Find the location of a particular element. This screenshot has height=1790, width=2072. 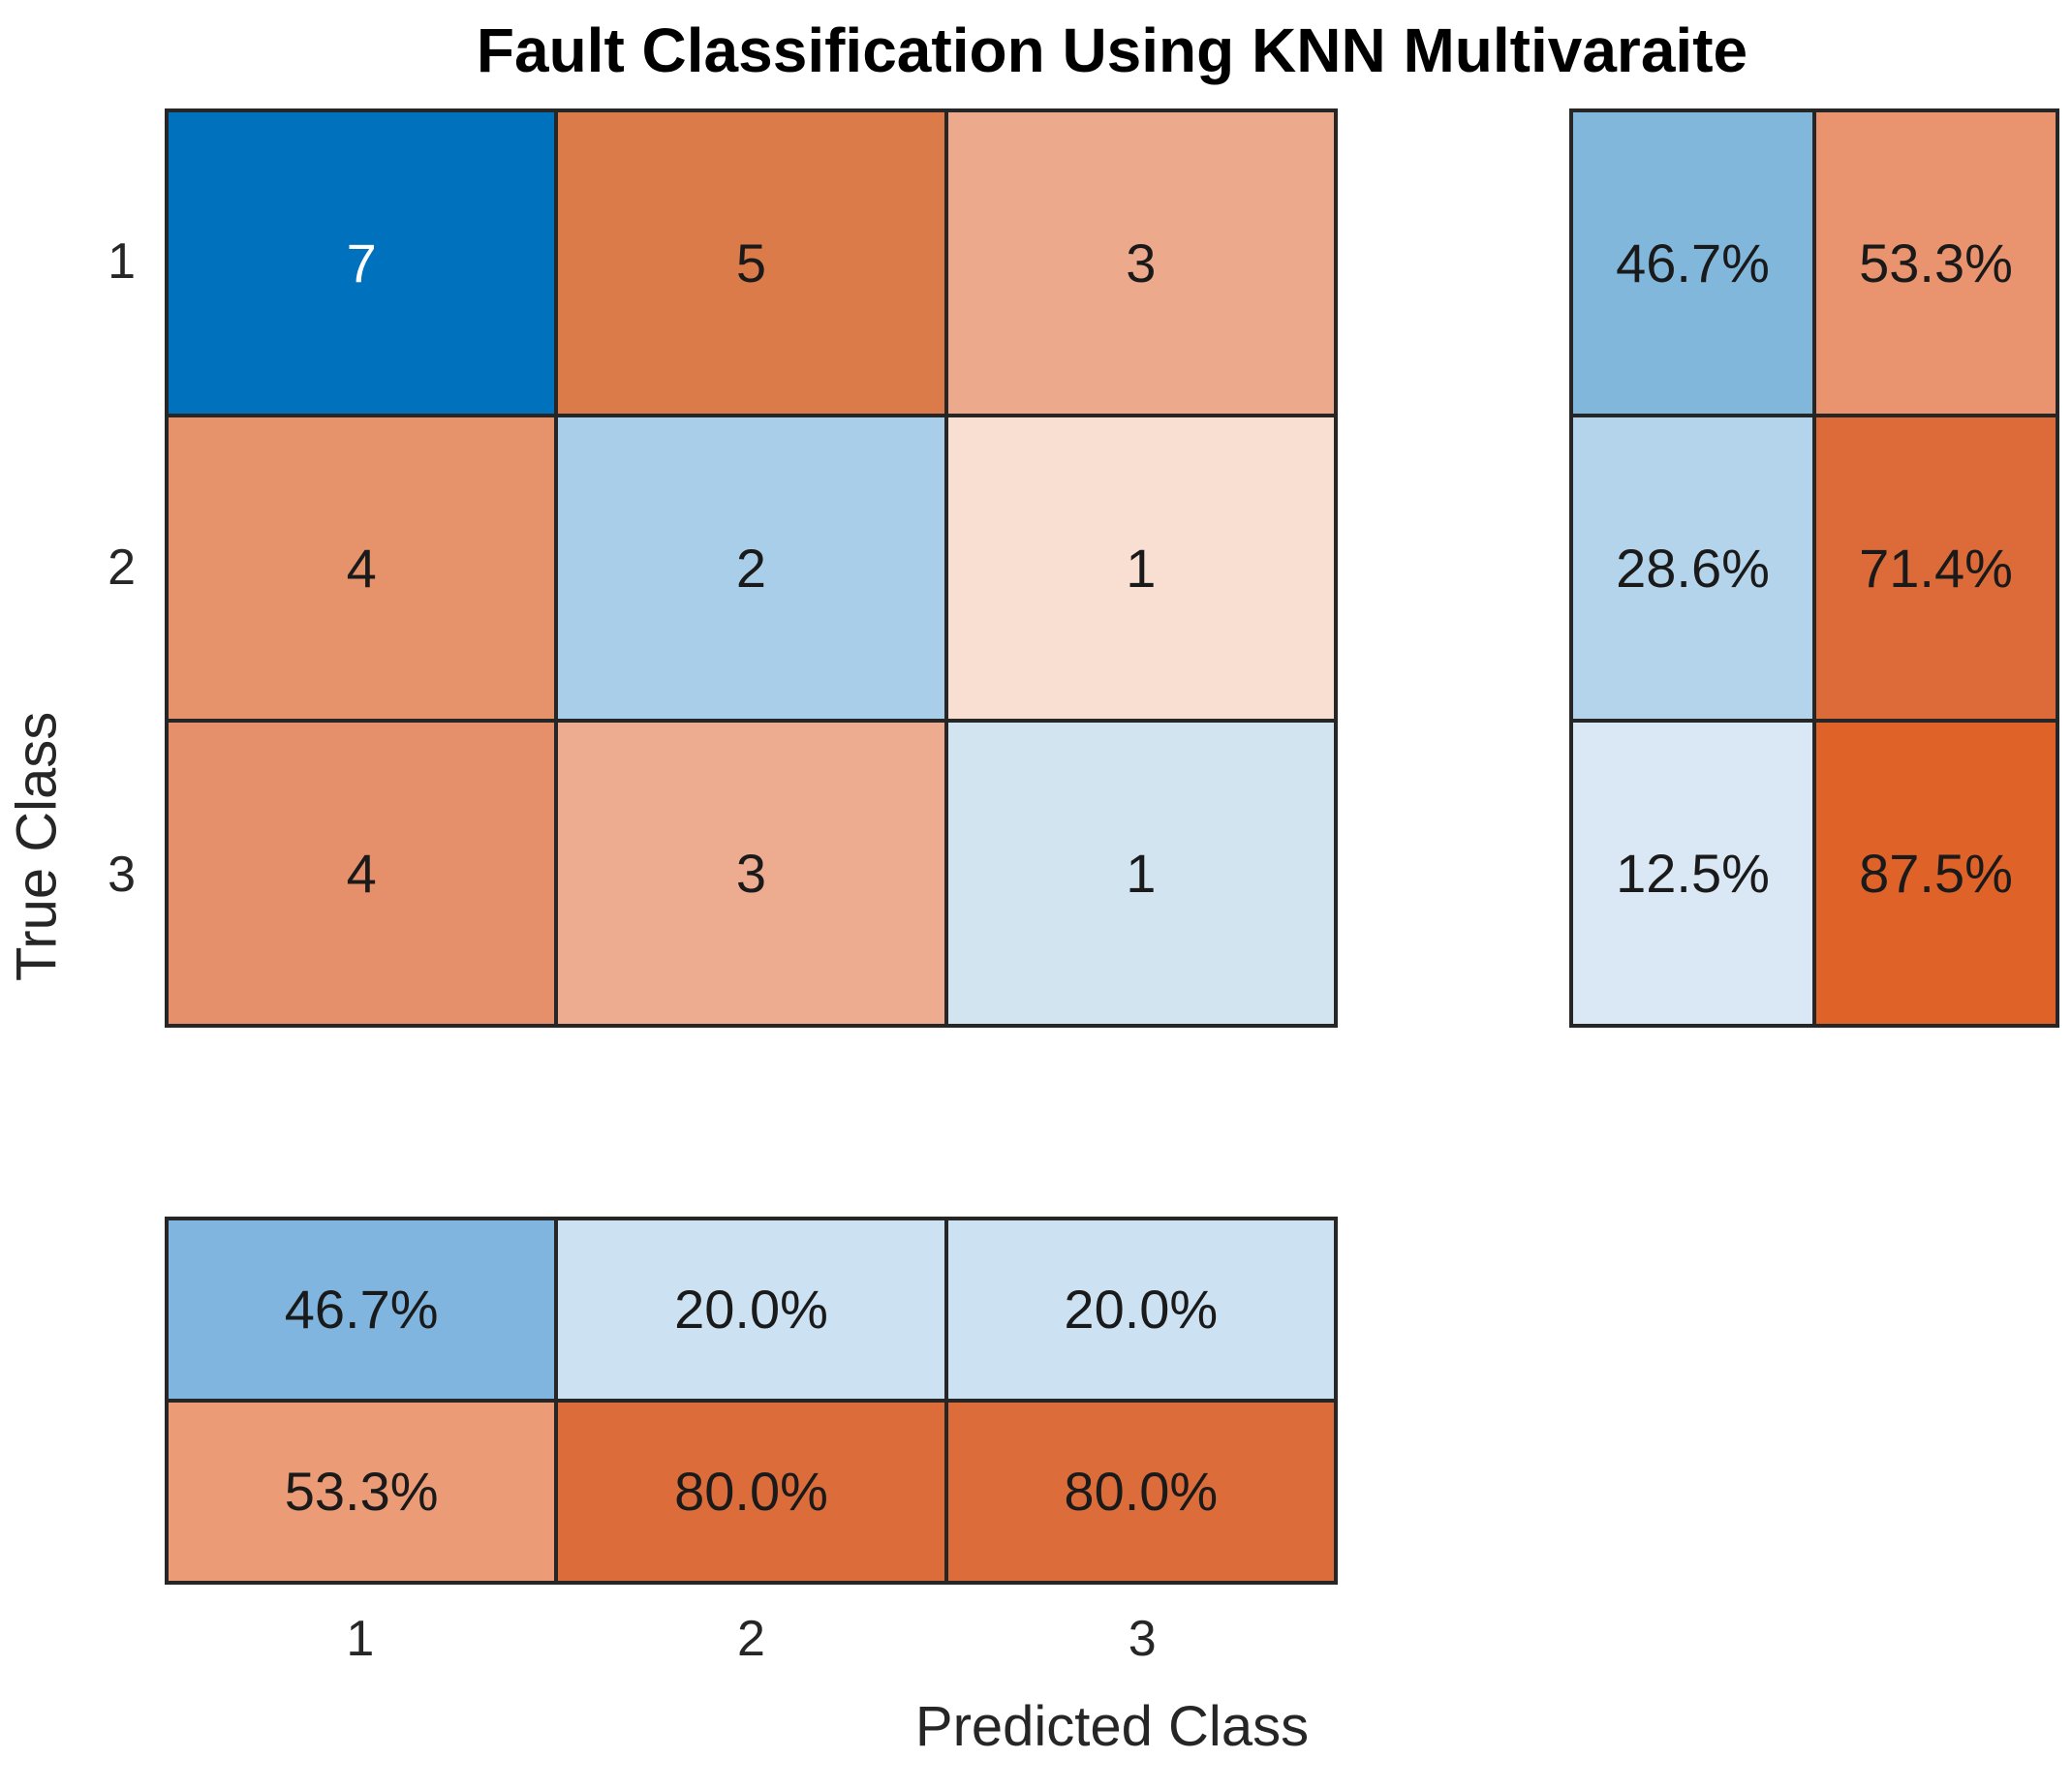

matrix-cell-value: 2 is located at coordinates (751, 568).